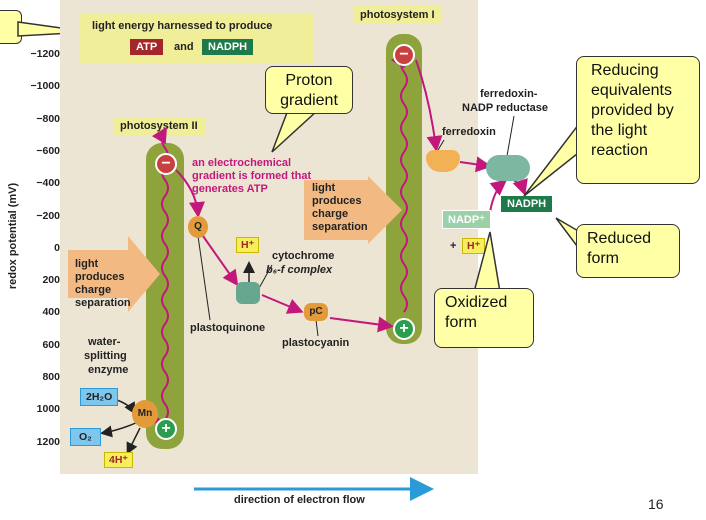  Describe the element at coordinates (443, 161) in the screenshot. I see `ferredoxin-node` at that location.